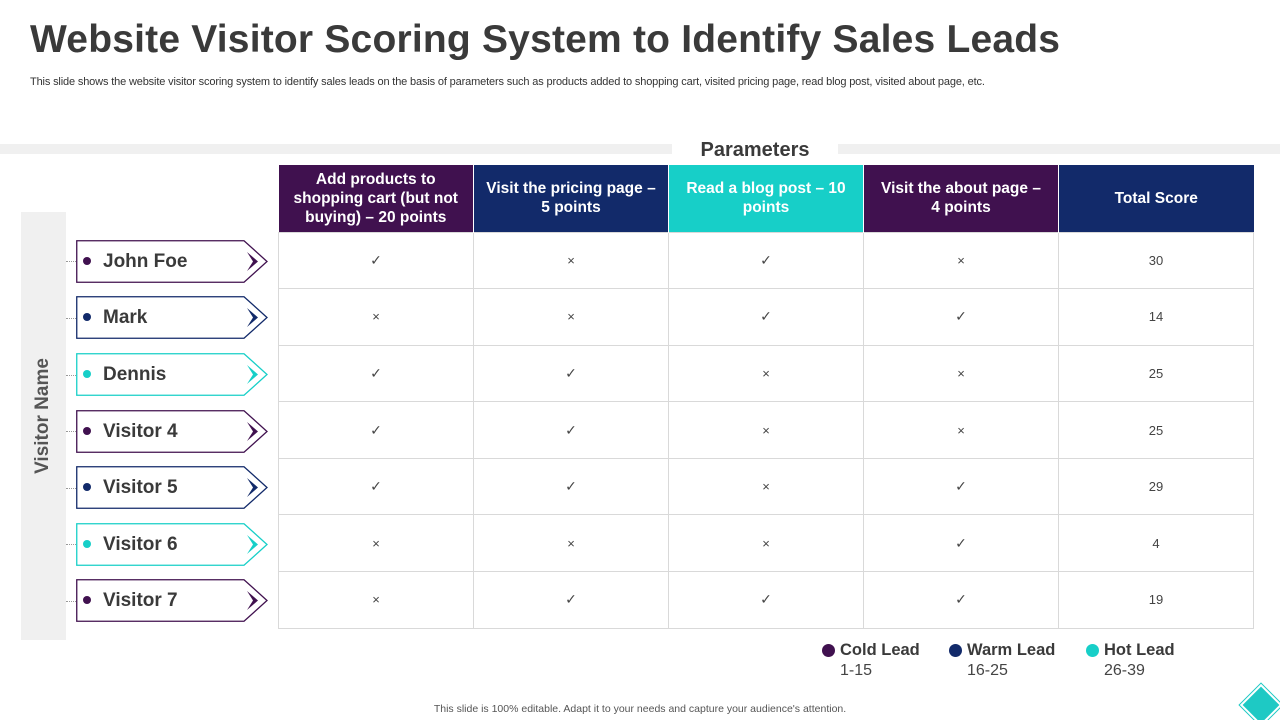  Describe the element at coordinates (140, 488) in the screenshot. I see `visitor-name: Visitor 5` at that location.